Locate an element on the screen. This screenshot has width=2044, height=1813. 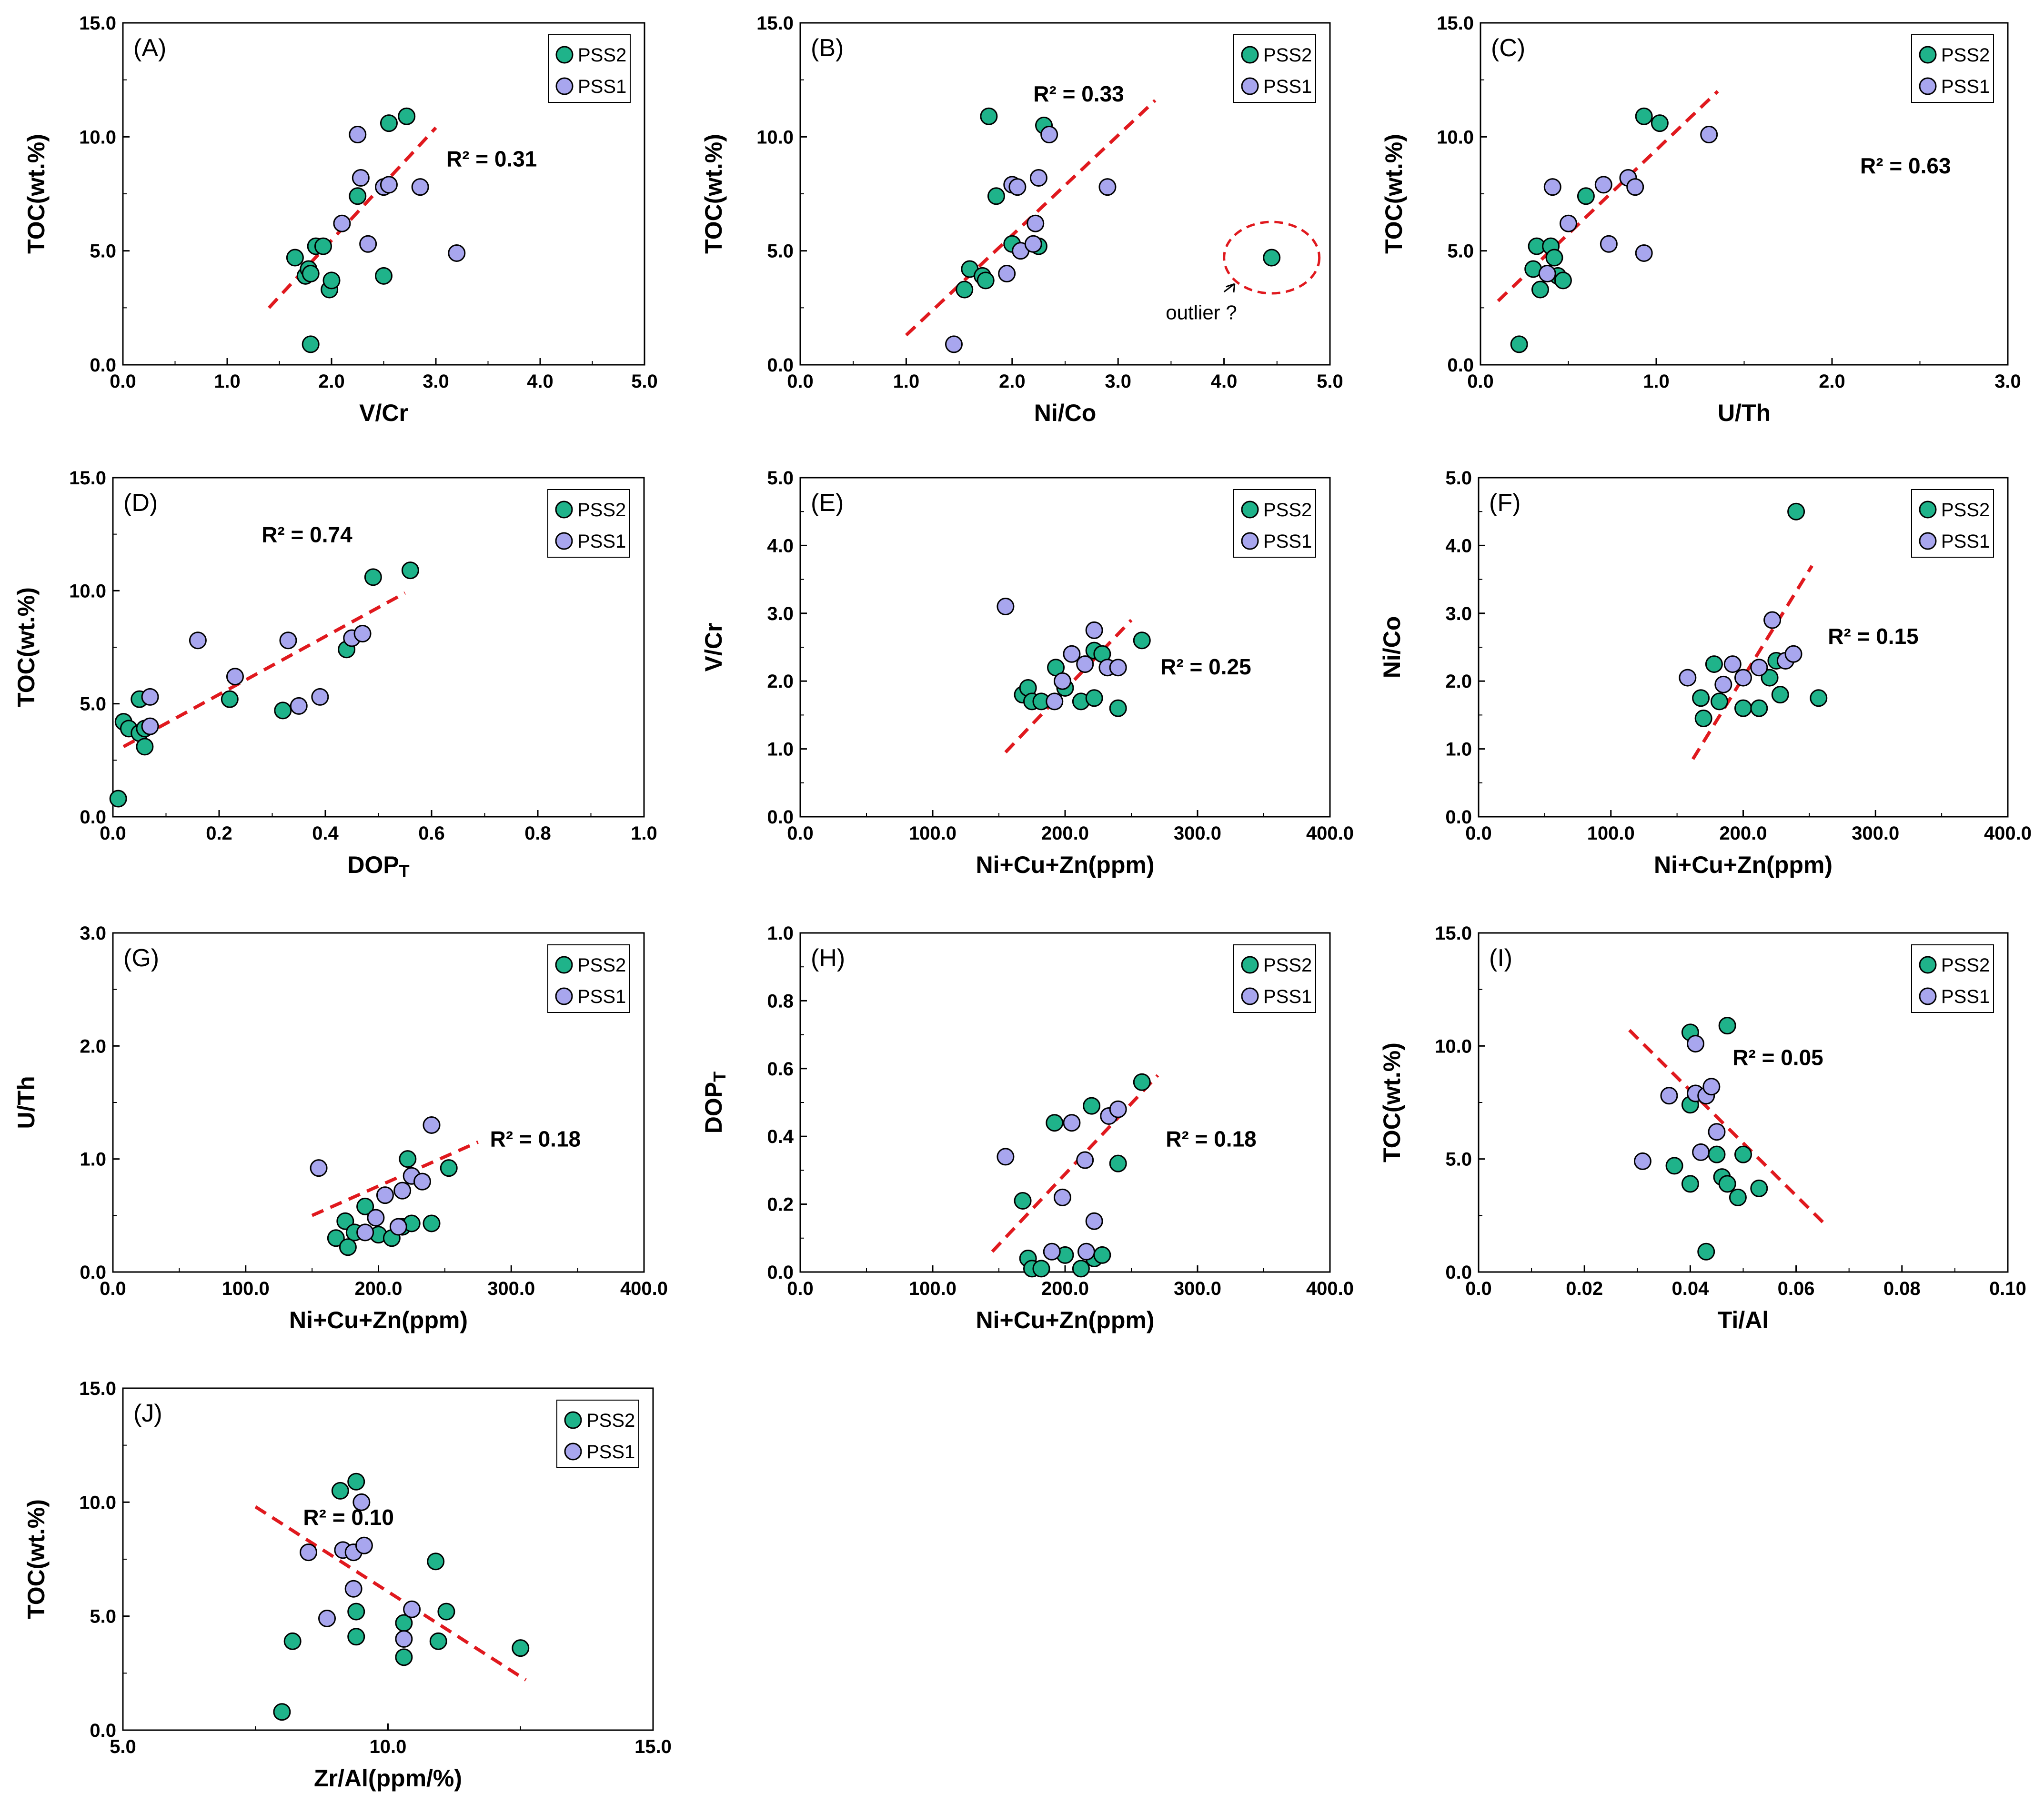
x-tick-label: 0.4 is located at coordinates (325, 834).